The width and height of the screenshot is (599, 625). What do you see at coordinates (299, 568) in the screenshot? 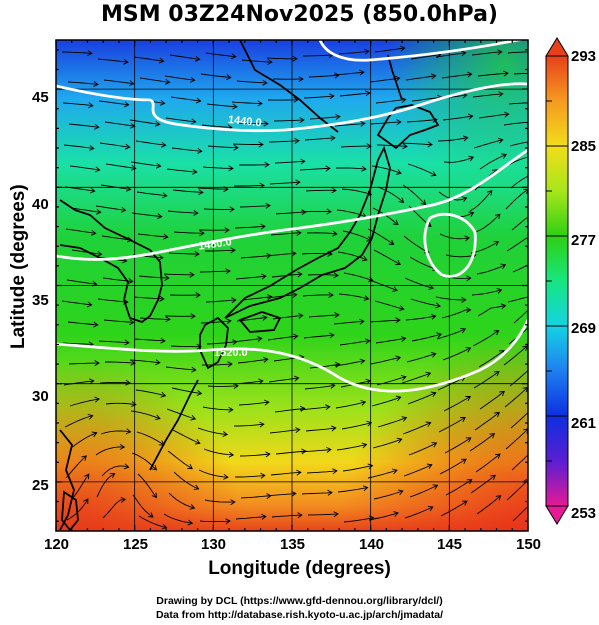
I see `x-axis-label: Longitude (degrees)` at bounding box center [299, 568].